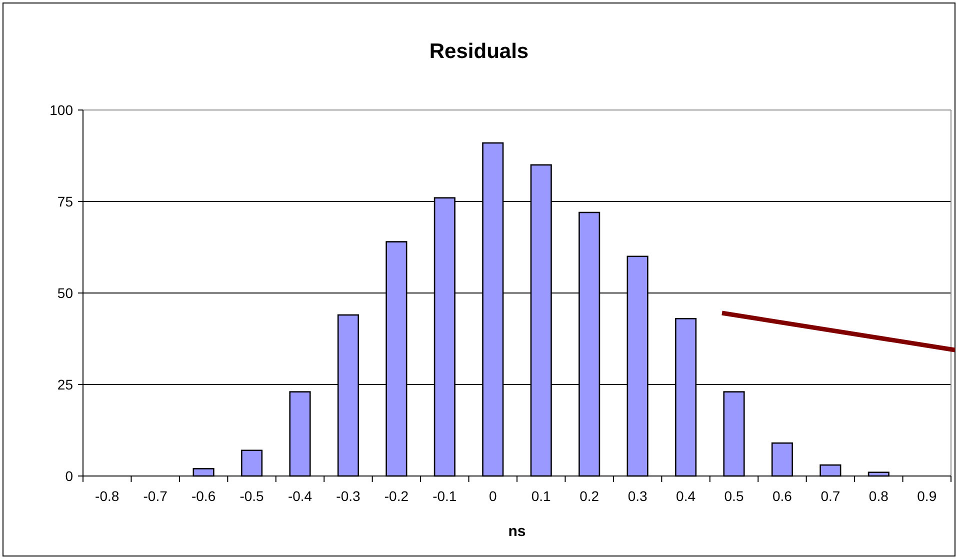  What do you see at coordinates (878, 496) in the screenshot?
I see `x-tick-label: 0.8` at bounding box center [878, 496].